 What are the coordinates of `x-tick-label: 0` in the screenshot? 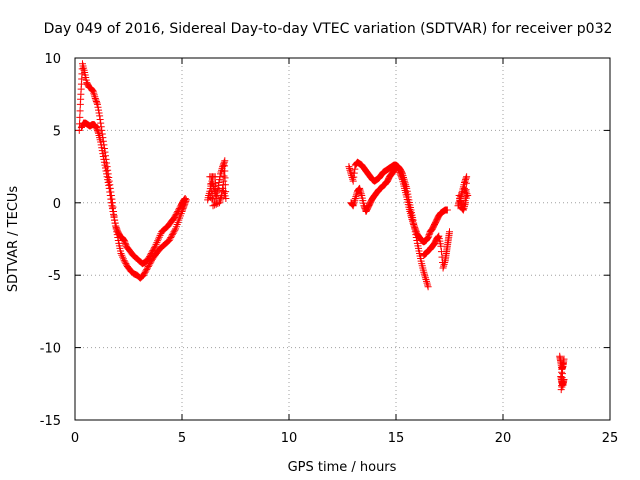 It's located at (75, 438).